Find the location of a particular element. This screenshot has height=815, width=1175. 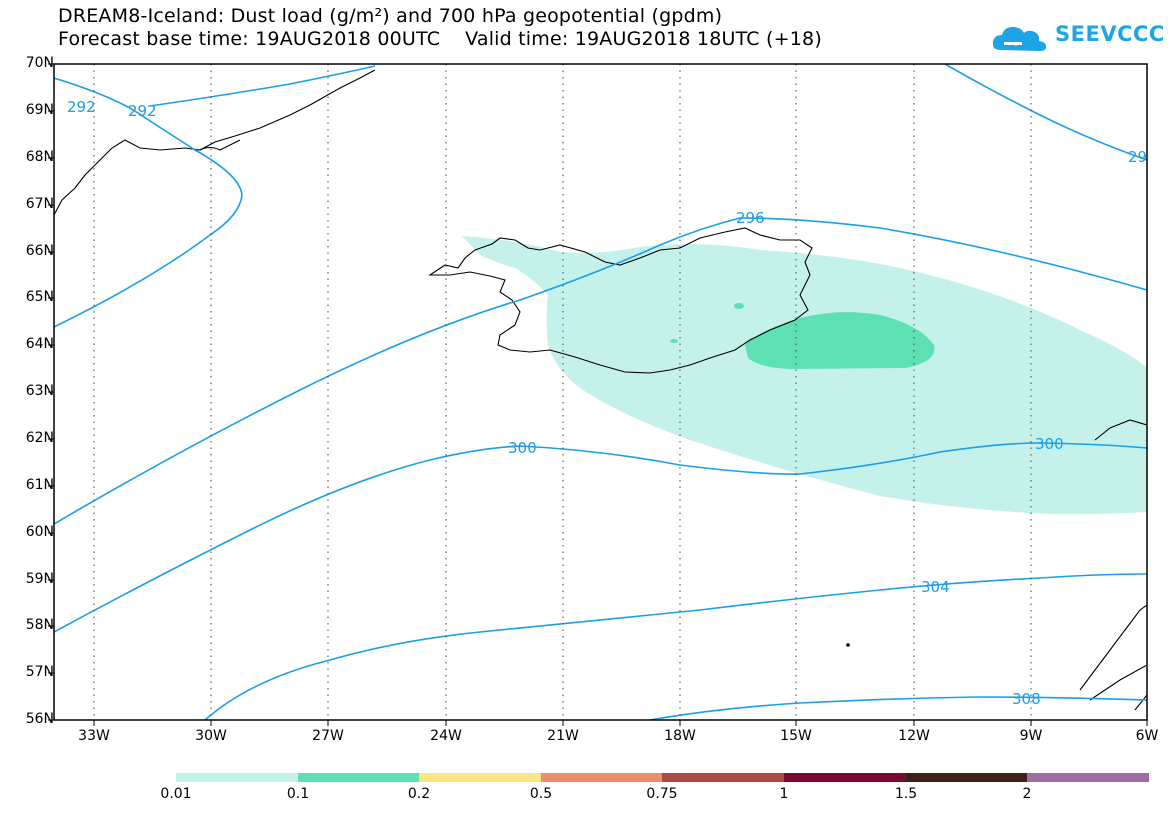

lat-label: 63N is located at coordinates (39, 391).